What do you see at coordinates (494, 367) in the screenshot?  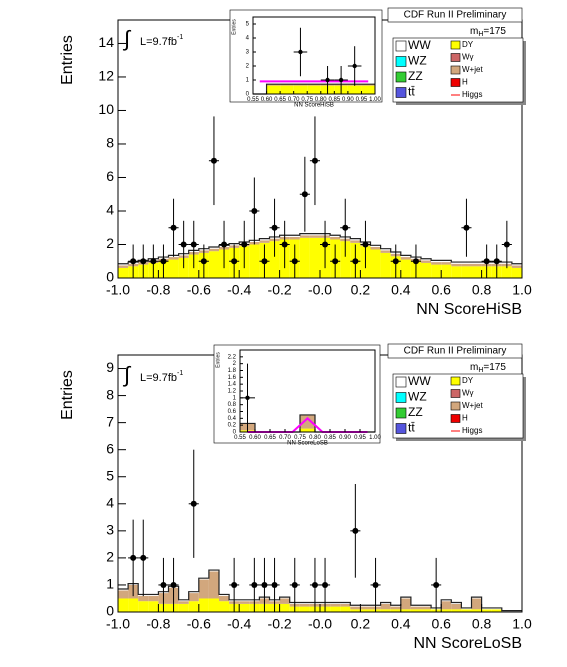 I see `mass-value: =175` at bounding box center [494, 367].